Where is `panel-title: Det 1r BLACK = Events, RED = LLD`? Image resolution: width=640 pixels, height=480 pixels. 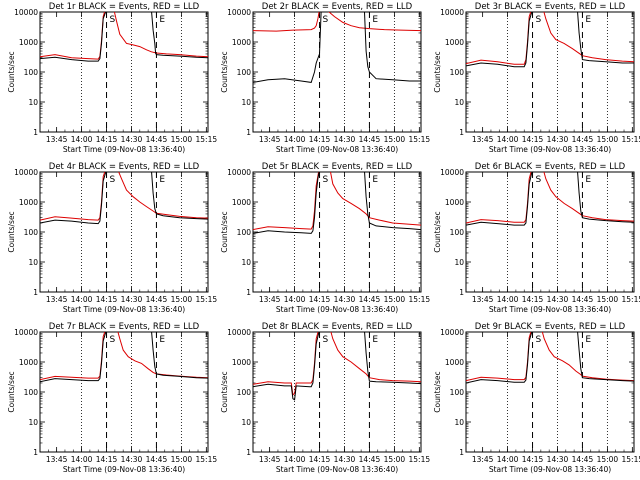 panel-title: Det 1r BLACK = Events, RED = LLD is located at coordinates (124, 7).